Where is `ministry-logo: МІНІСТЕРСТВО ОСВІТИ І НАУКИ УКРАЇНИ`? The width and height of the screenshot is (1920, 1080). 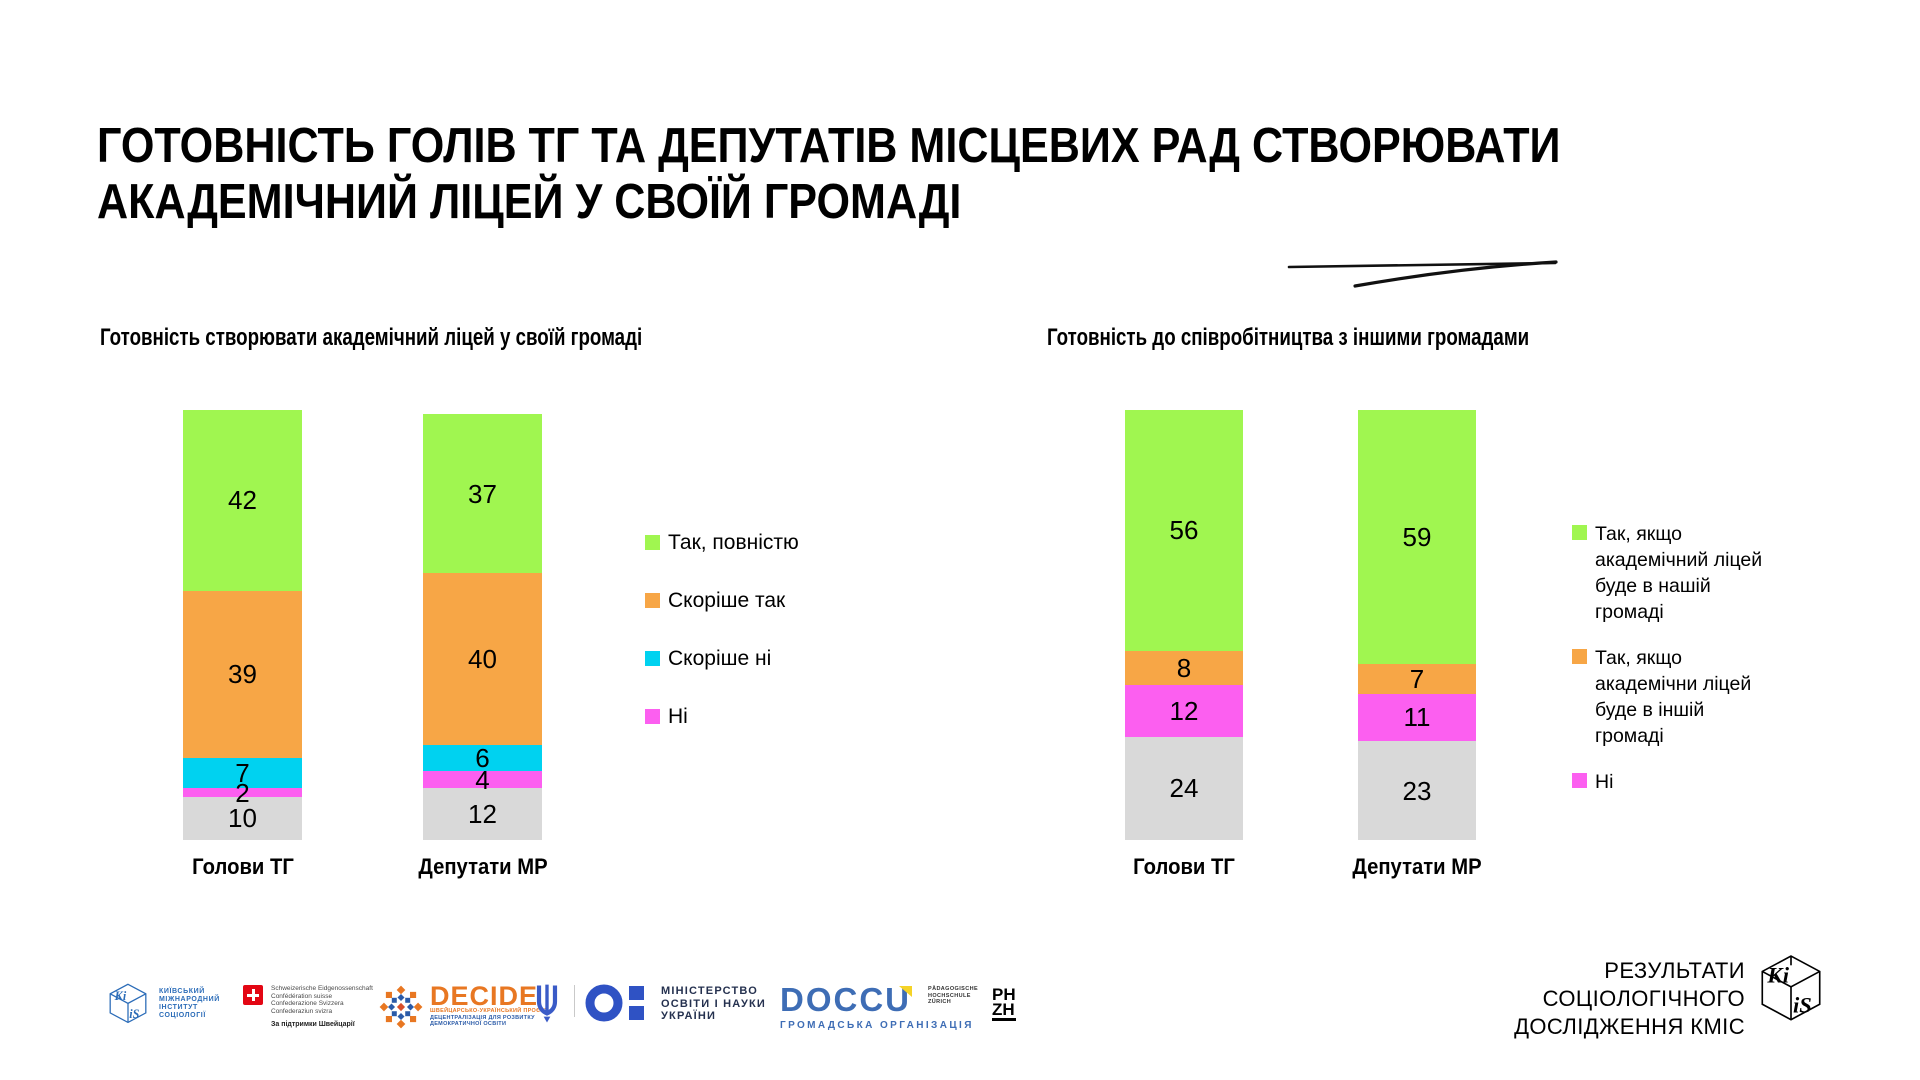 ministry-logo: МІНІСТЕРСТВО ОСВІТИ І НАУКИ УКРАЇНИ is located at coordinates (648, 1004).